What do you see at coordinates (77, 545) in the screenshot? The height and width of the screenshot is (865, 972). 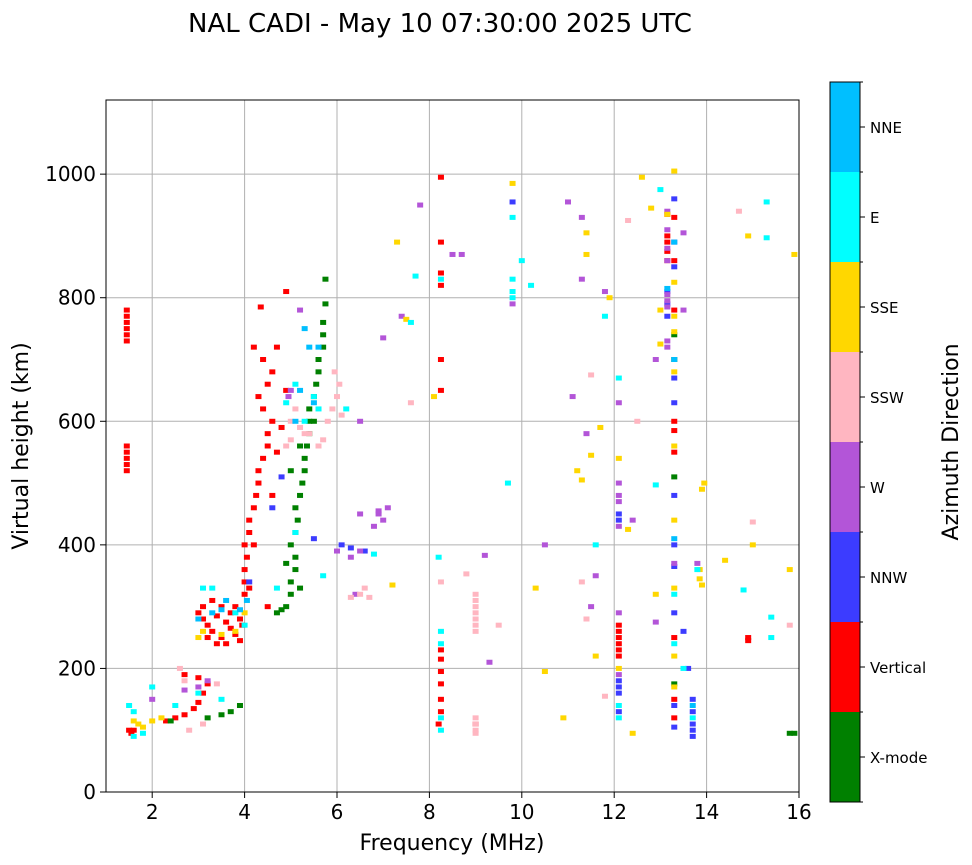 I see `y-tick-label: 400` at bounding box center [77, 545].